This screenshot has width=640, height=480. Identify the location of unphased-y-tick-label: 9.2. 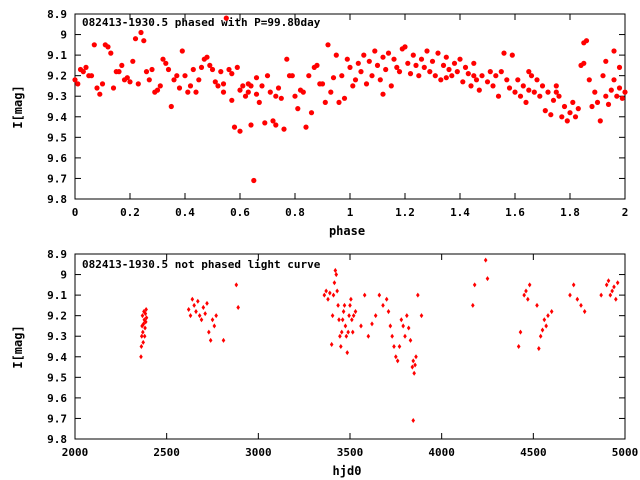
(57, 316).